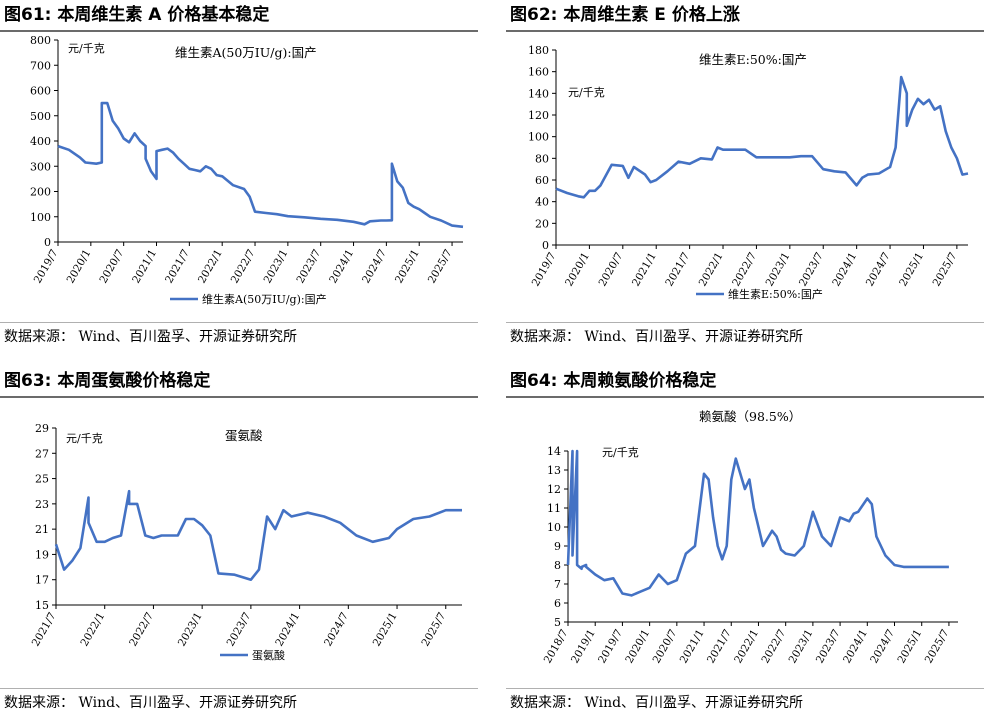  Describe the element at coordinates (557, 565) in the screenshot. I see `y-tick-label: 8` at that location.